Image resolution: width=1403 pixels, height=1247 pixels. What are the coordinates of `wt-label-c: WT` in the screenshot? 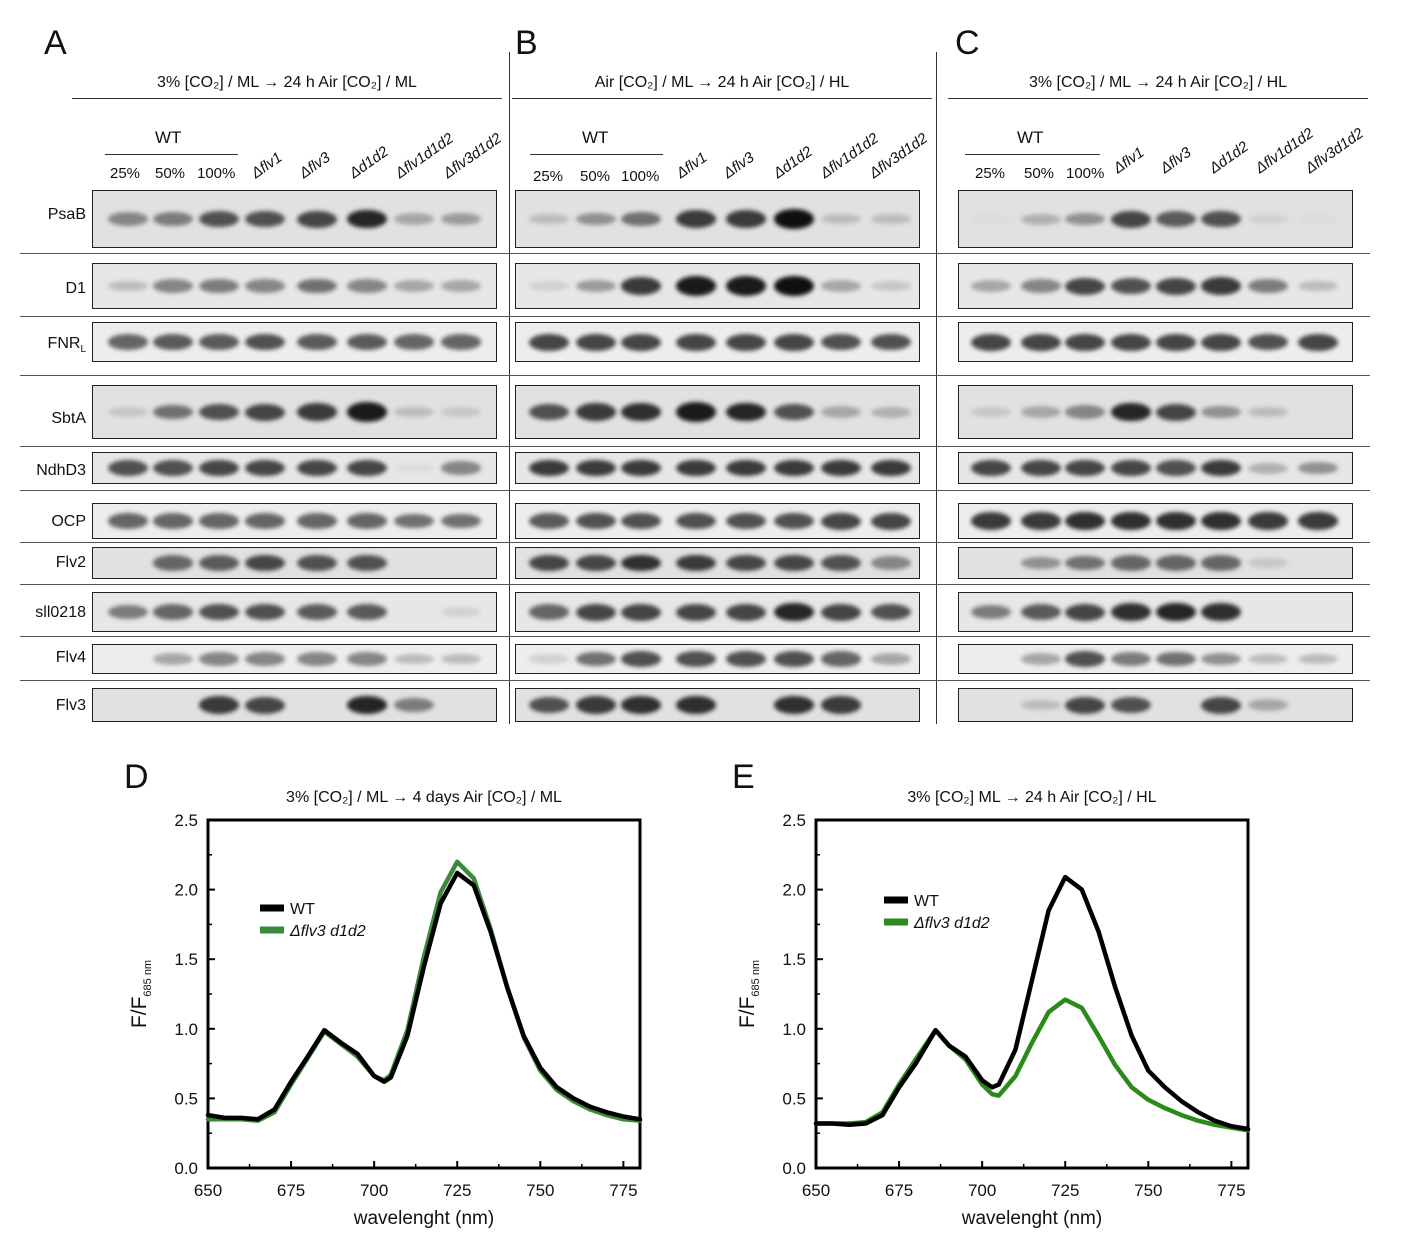 It's located at (1030, 137).